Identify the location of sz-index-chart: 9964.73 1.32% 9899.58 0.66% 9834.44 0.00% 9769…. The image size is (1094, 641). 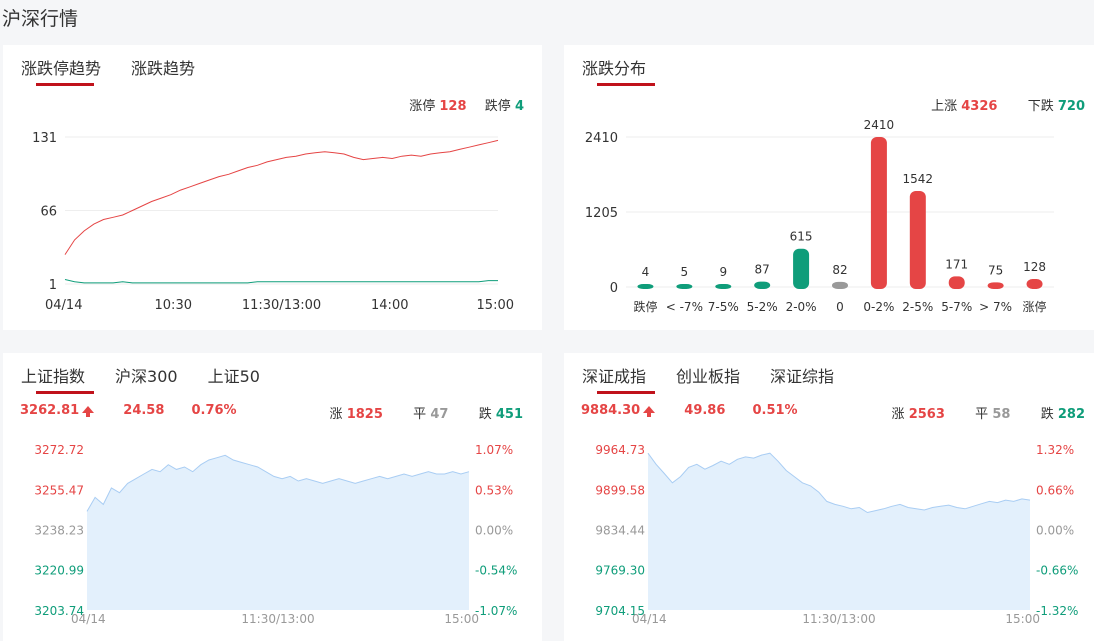
(836, 534).